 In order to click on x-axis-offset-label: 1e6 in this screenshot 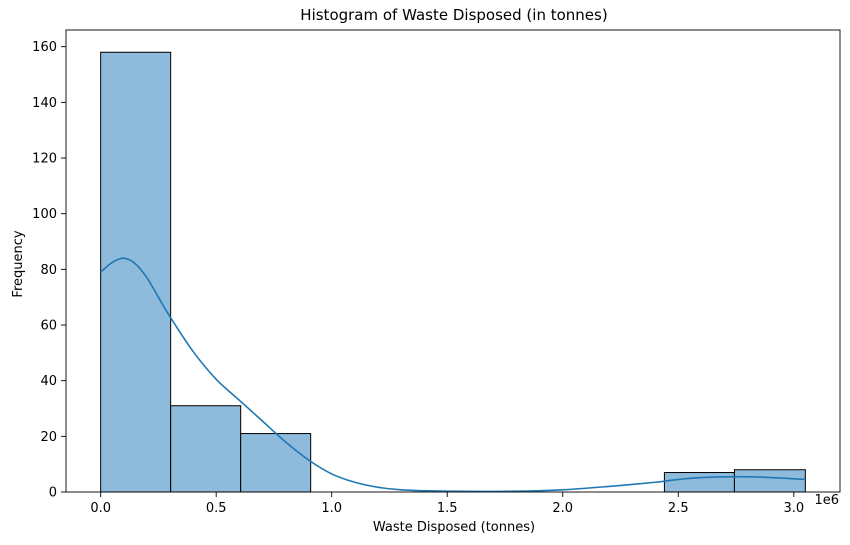, I will do `click(826, 500)`.